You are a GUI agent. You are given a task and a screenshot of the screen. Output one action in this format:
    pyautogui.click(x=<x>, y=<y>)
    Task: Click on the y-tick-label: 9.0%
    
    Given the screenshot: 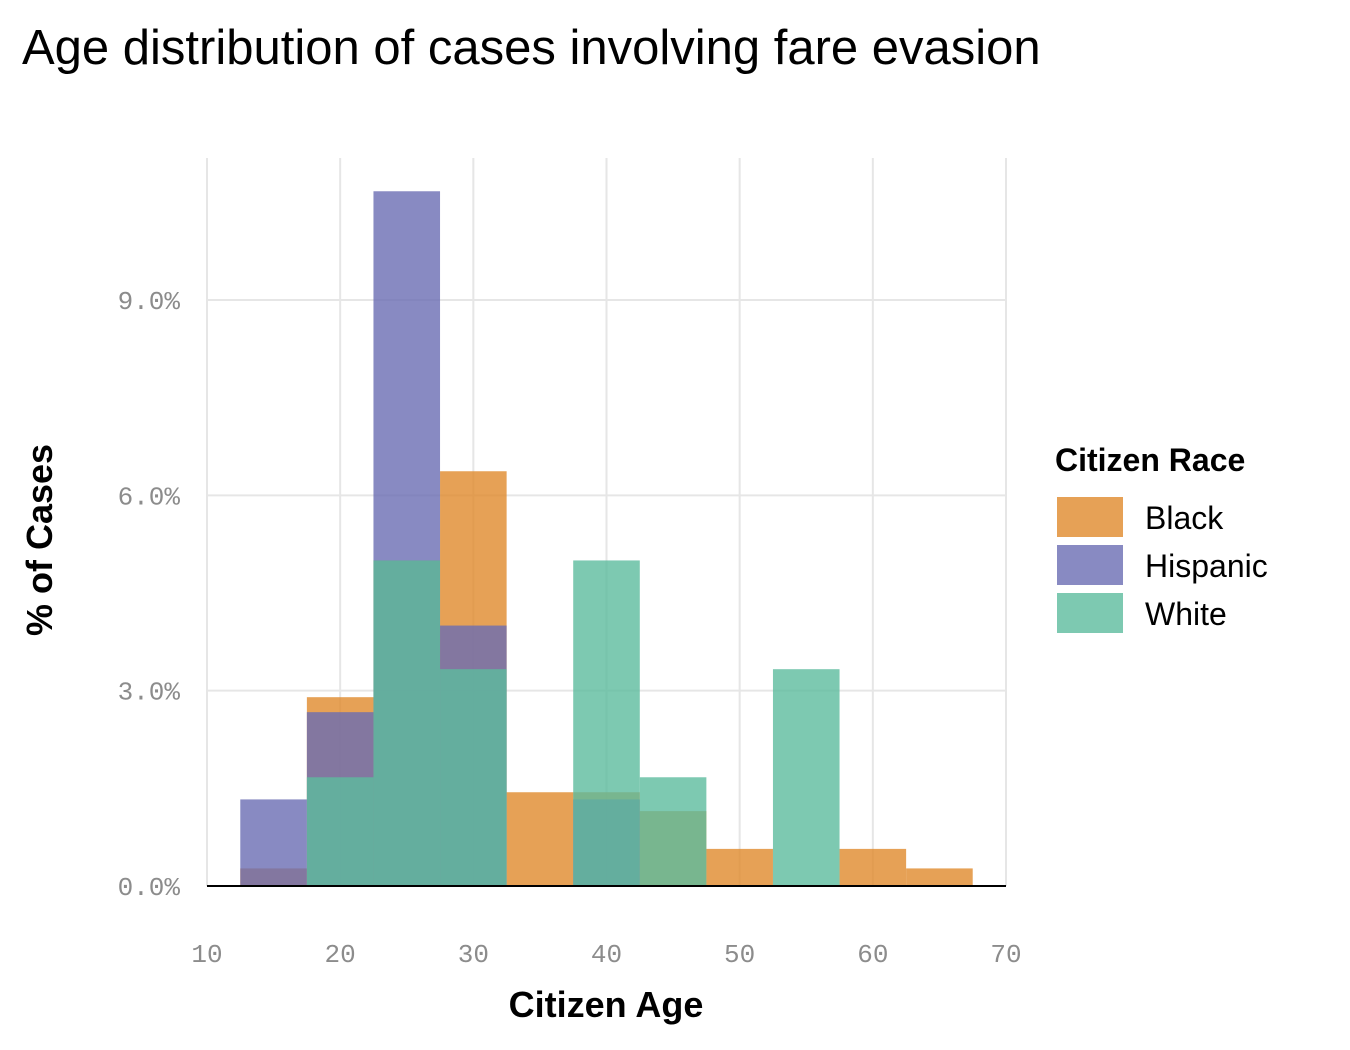 What is the action you would take?
    pyautogui.click(x=149, y=302)
    